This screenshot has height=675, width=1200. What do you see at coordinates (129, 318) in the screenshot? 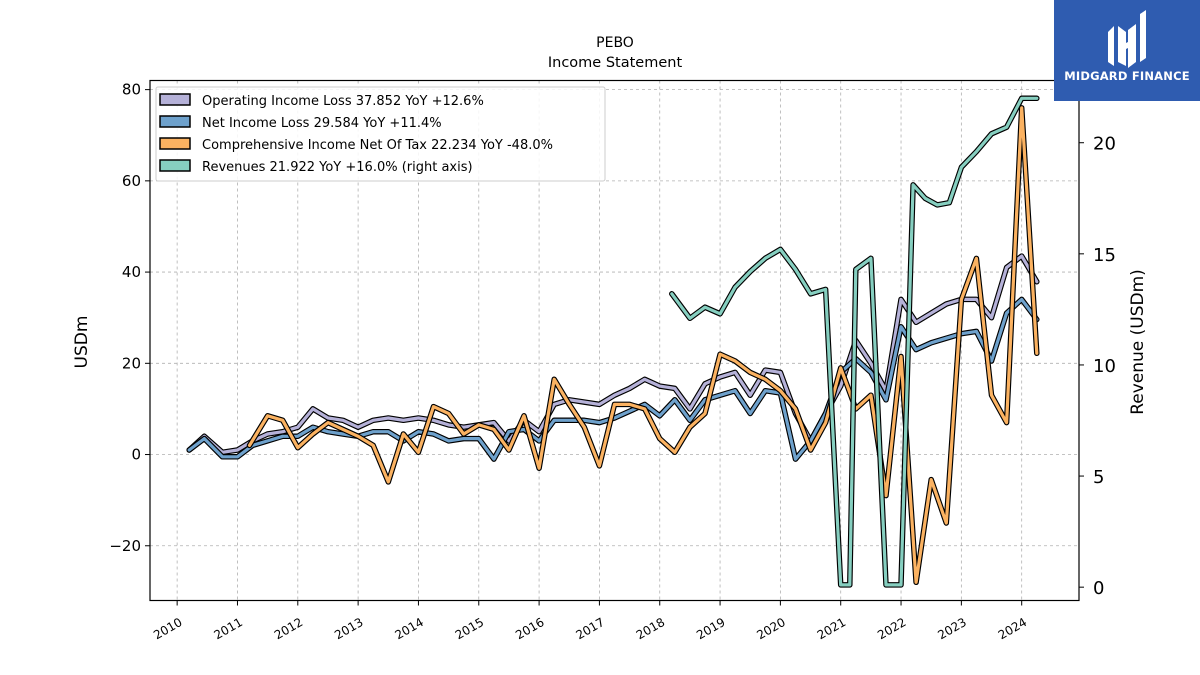
I see `y-axis-left: −20 0 20 40 60 80` at bounding box center [129, 318].